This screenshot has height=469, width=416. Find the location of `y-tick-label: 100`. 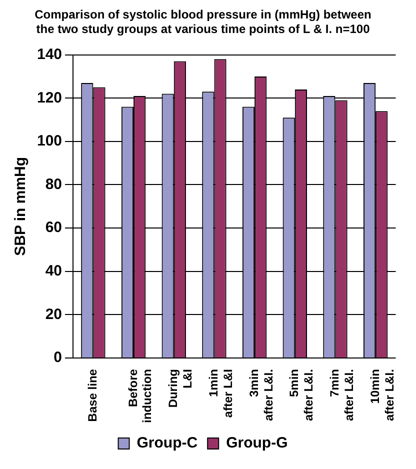

y-tick-label: 100 is located at coordinates (49, 141).